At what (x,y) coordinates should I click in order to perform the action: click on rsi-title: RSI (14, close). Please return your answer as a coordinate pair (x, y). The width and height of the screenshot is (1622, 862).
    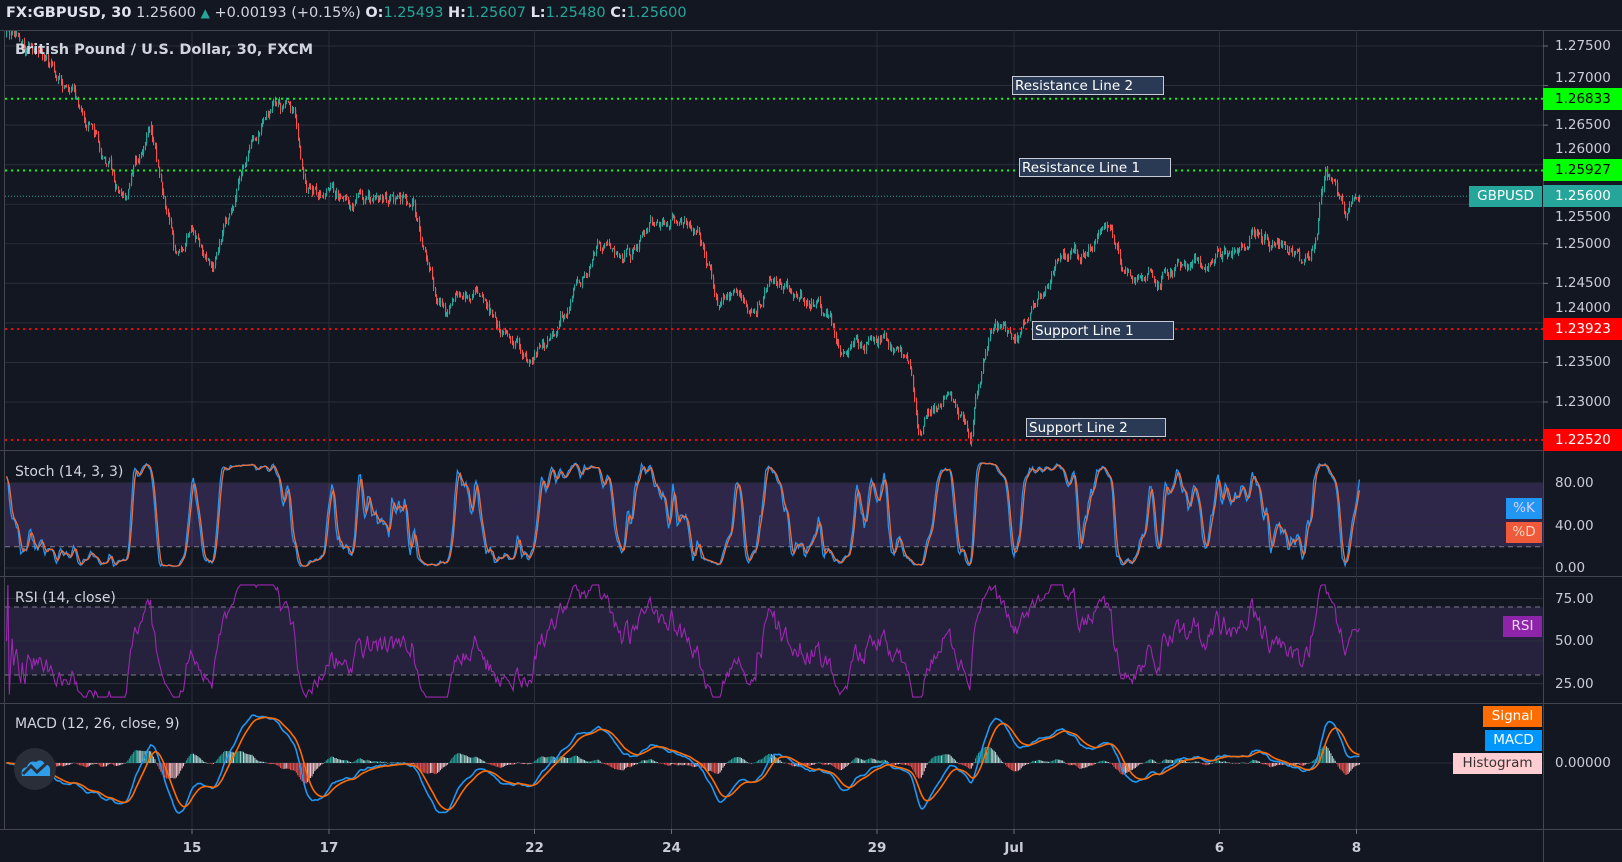
    Looking at the image, I should click on (65, 598).